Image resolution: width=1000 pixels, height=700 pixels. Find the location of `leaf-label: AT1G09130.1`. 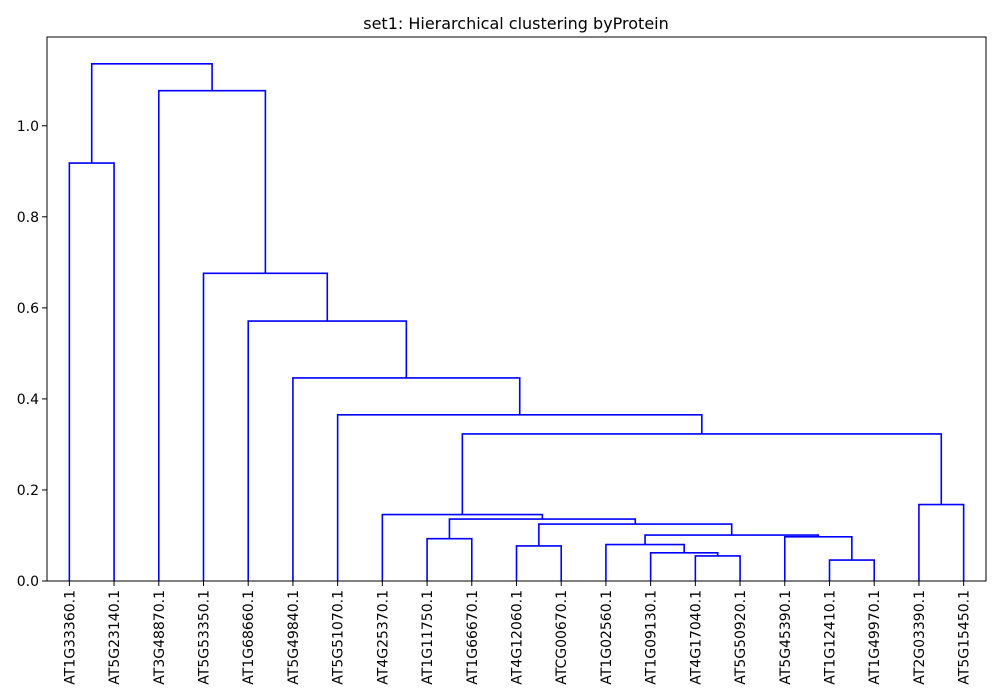

leaf-label: AT1G09130.1 is located at coordinates (652, 637).